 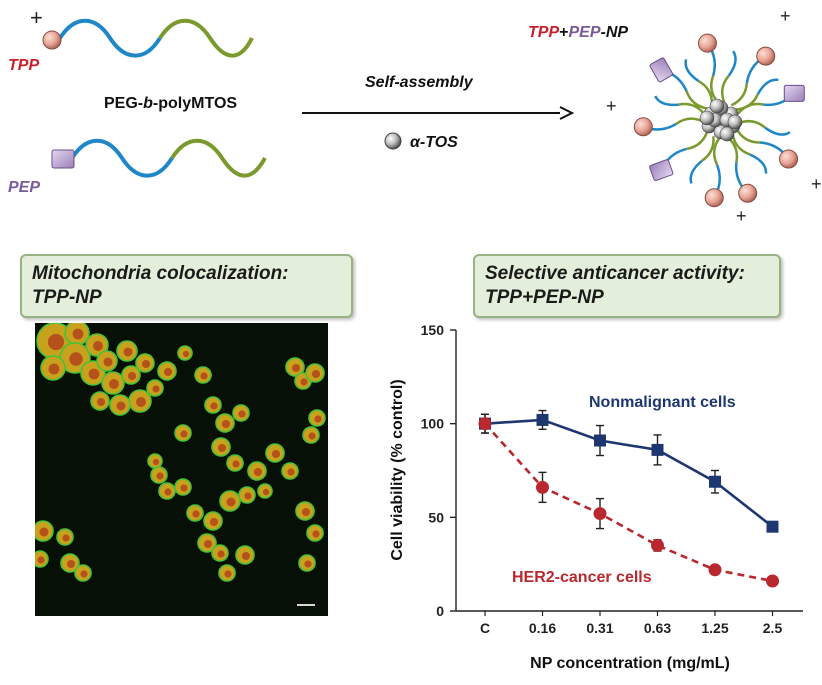 What do you see at coordinates (393, 141) in the screenshot?
I see `tos-sphere-icon` at bounding box center [393, 141].